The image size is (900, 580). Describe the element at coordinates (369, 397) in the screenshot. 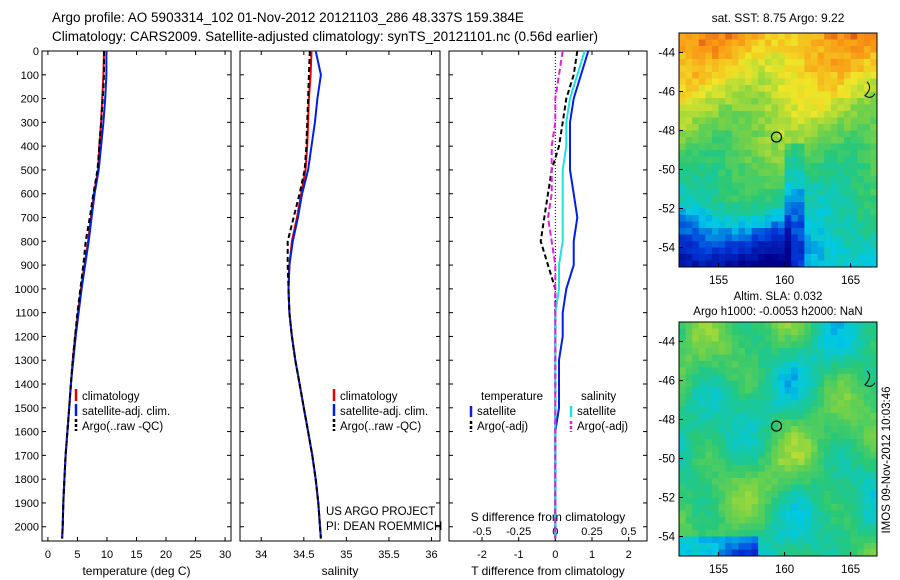

I see `legend-label: climatology` at that location.